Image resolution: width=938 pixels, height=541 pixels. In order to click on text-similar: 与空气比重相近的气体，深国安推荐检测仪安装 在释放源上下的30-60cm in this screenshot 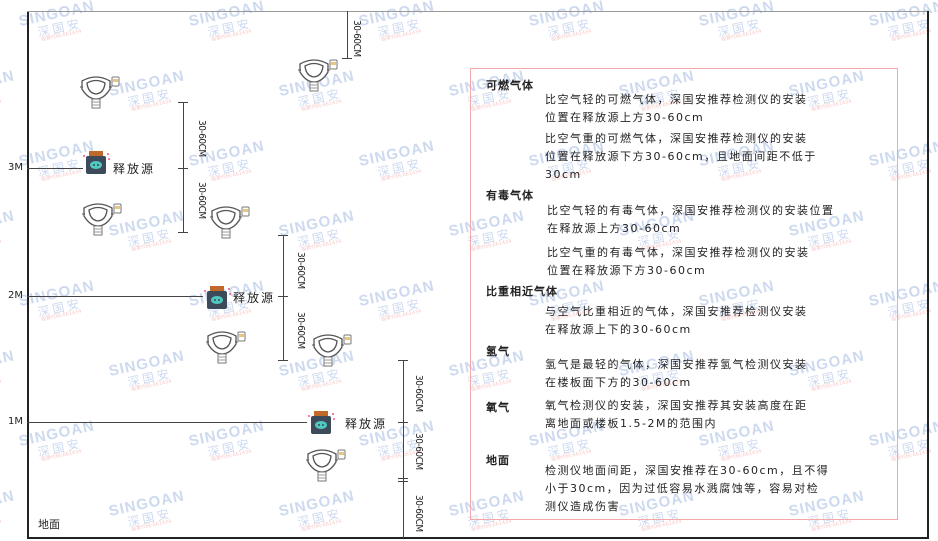, I will do `click(676, 320)`.